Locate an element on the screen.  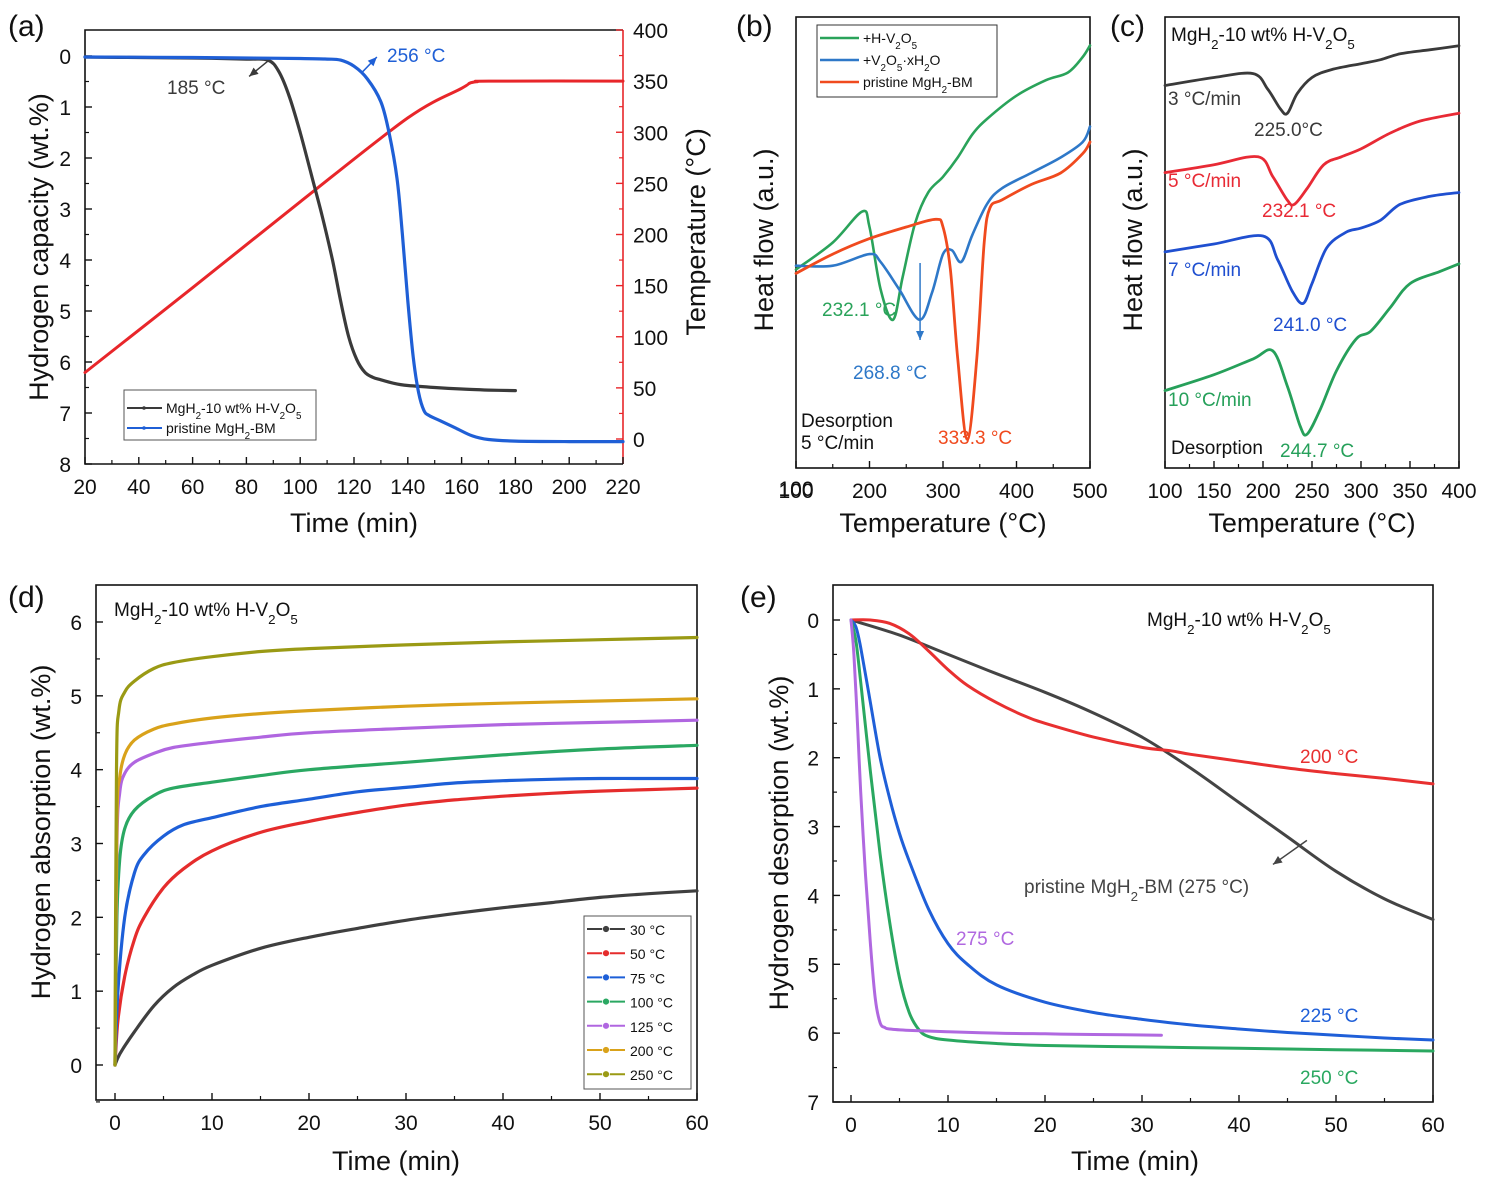
y-tick-label: 0 is located at coordinates (813, 621).